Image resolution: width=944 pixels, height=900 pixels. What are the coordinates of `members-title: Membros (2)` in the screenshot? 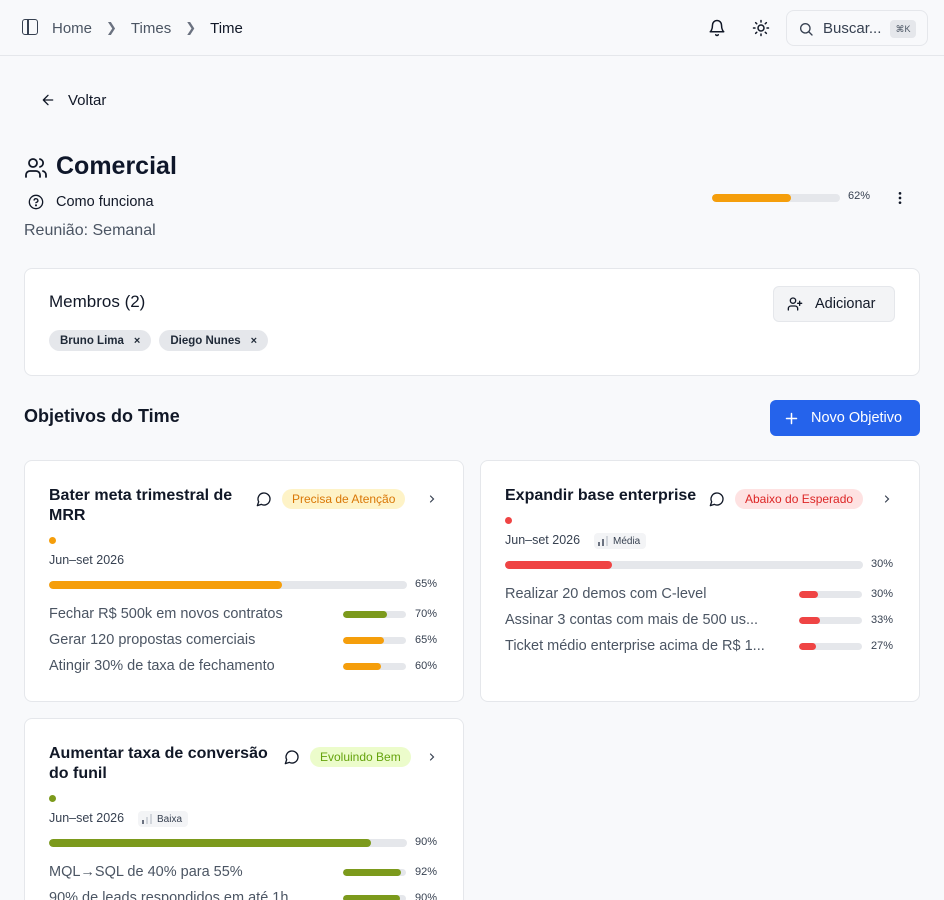 It's located at (97, 301).